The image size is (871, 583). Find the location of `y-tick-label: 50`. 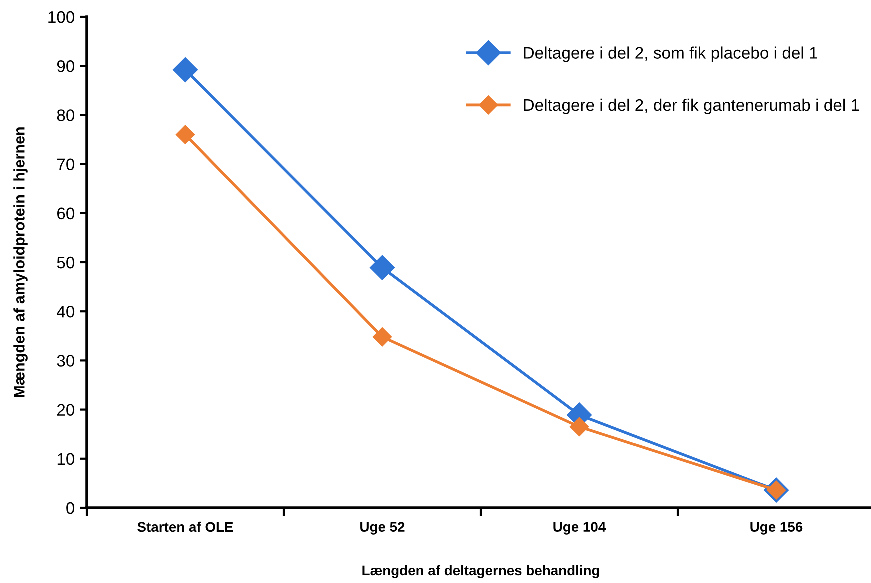

y-tick-label: 50 is located at coordinates (66, 262).